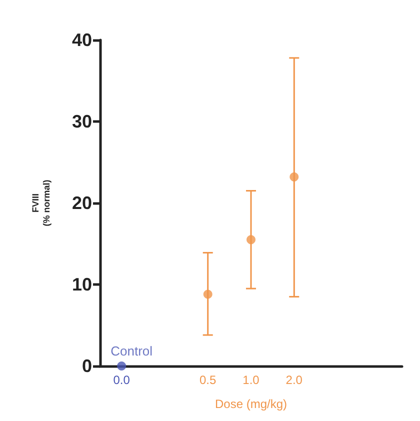 This screenshot has height=421, width=420. Describe the element at coordinates (251, 380) in the screenshot. I see `x-tick-label: 1.0` at that location.